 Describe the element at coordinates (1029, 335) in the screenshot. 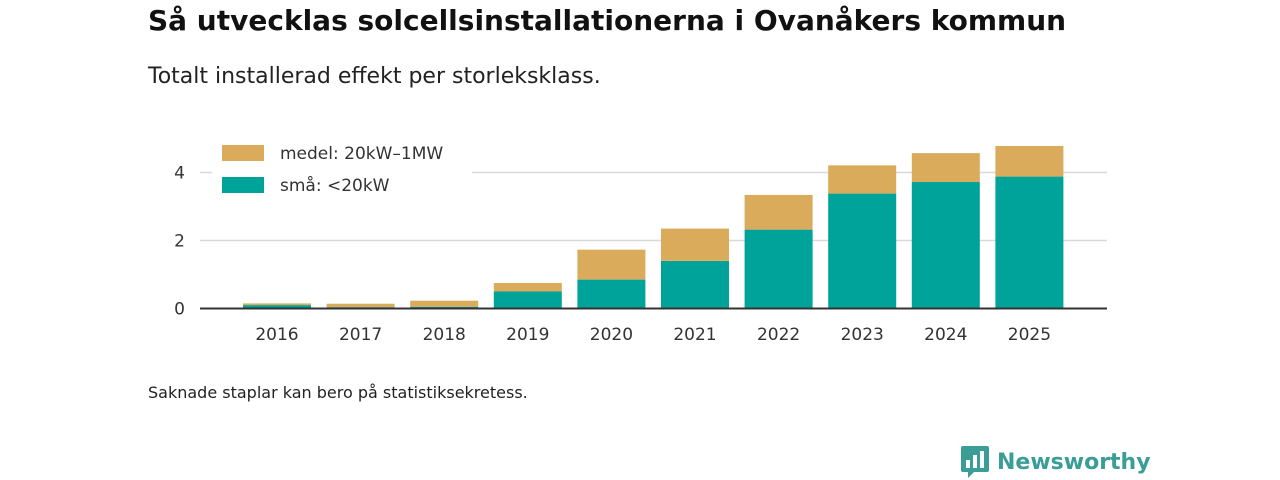

I see `x-tick-label: 2025` at that location.